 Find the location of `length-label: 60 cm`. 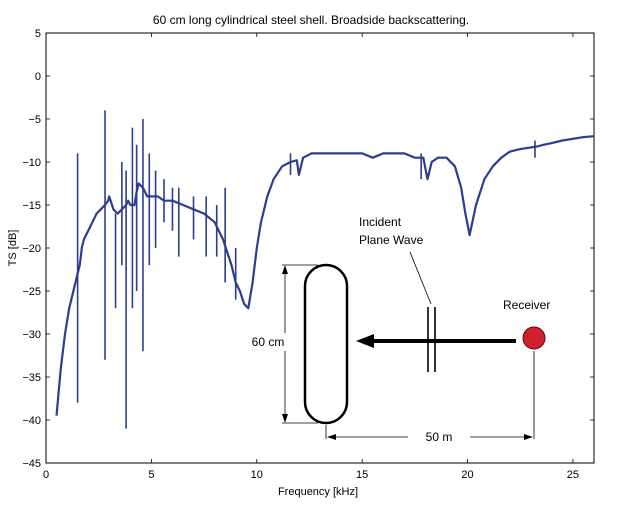

length-label: 60 cm is located at coordinates (268, 342).